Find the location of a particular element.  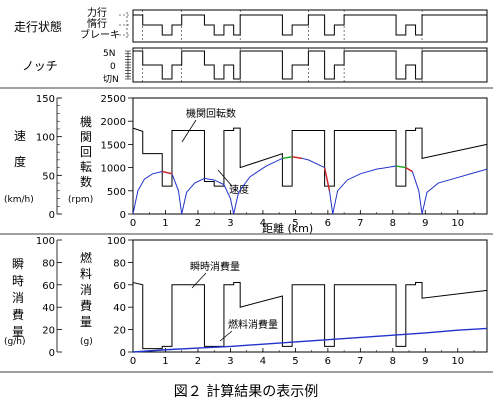

fuel-tick-label: 20 is located at coordinates (119, 331).